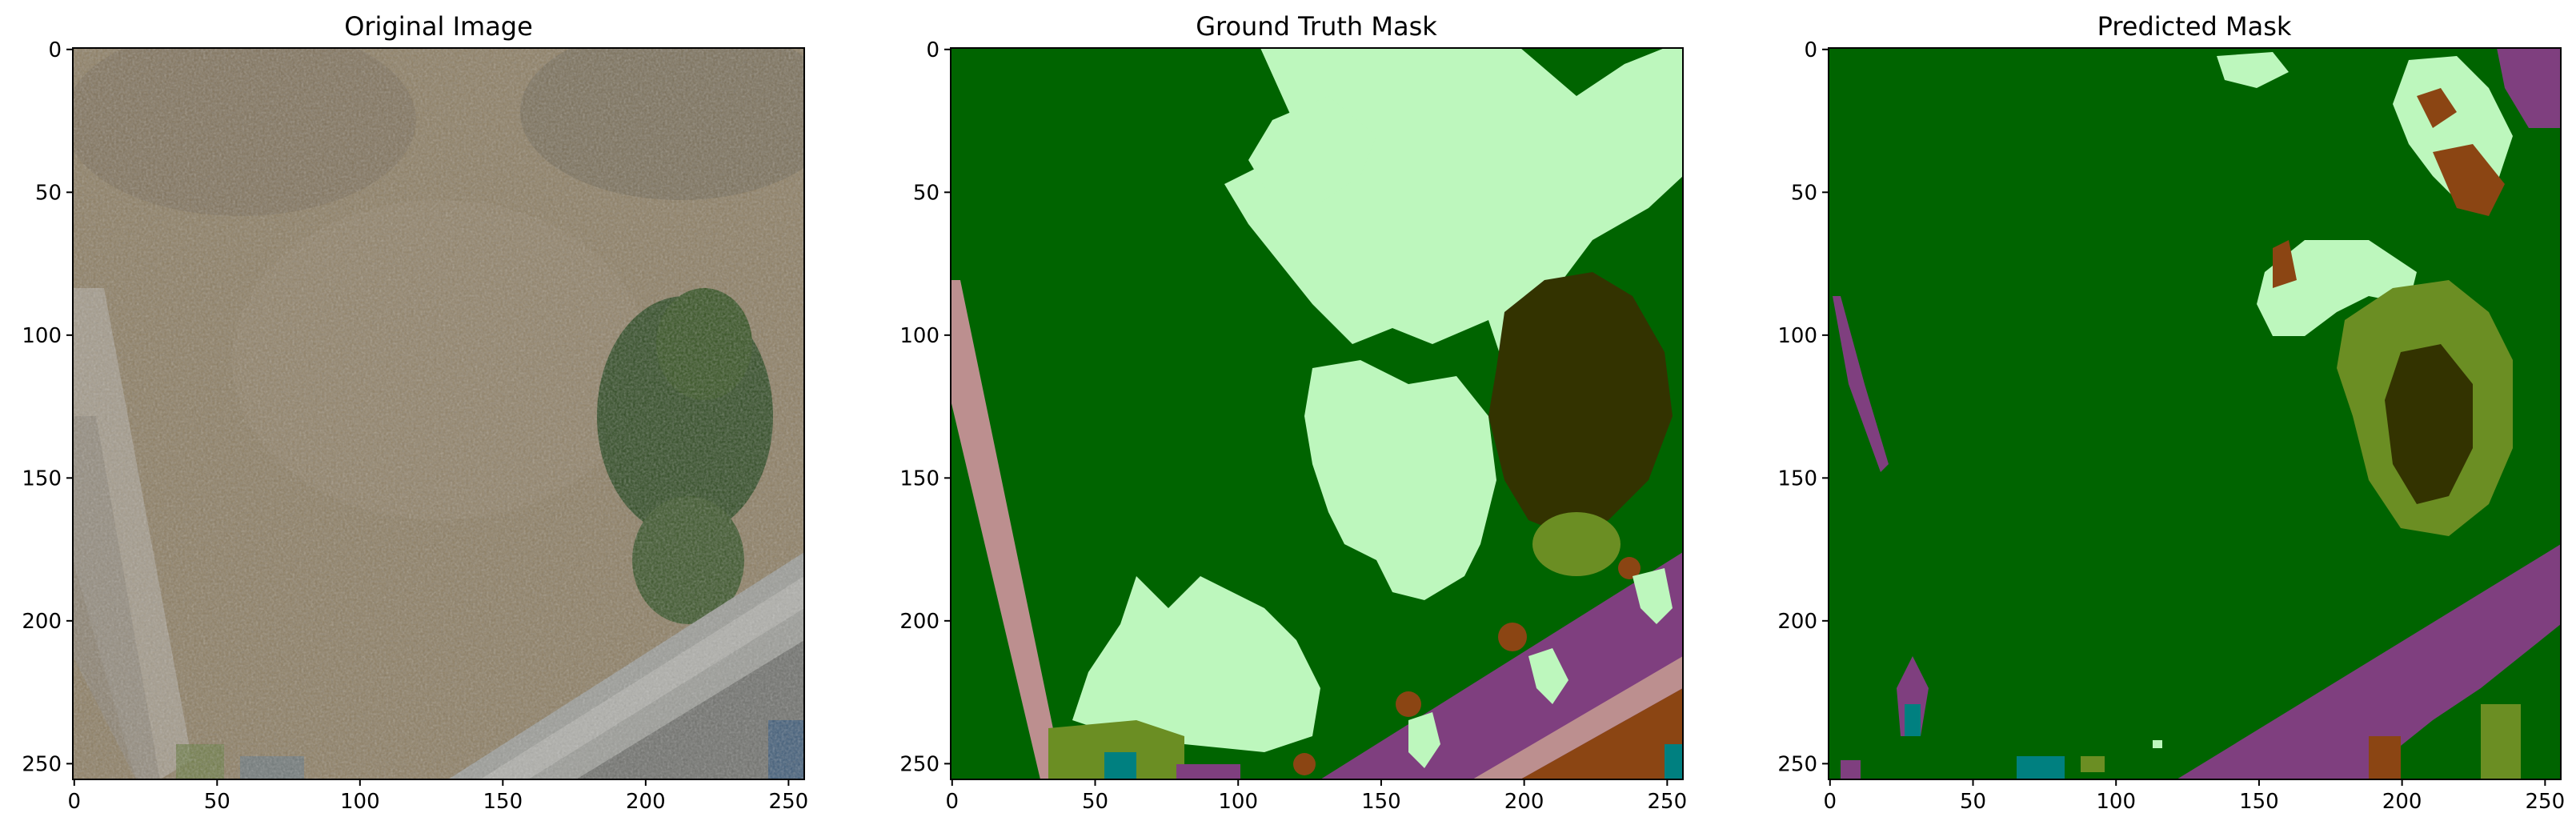  I want to click on panel-title-predicted: Predicted Mask, so click(2194, 26).